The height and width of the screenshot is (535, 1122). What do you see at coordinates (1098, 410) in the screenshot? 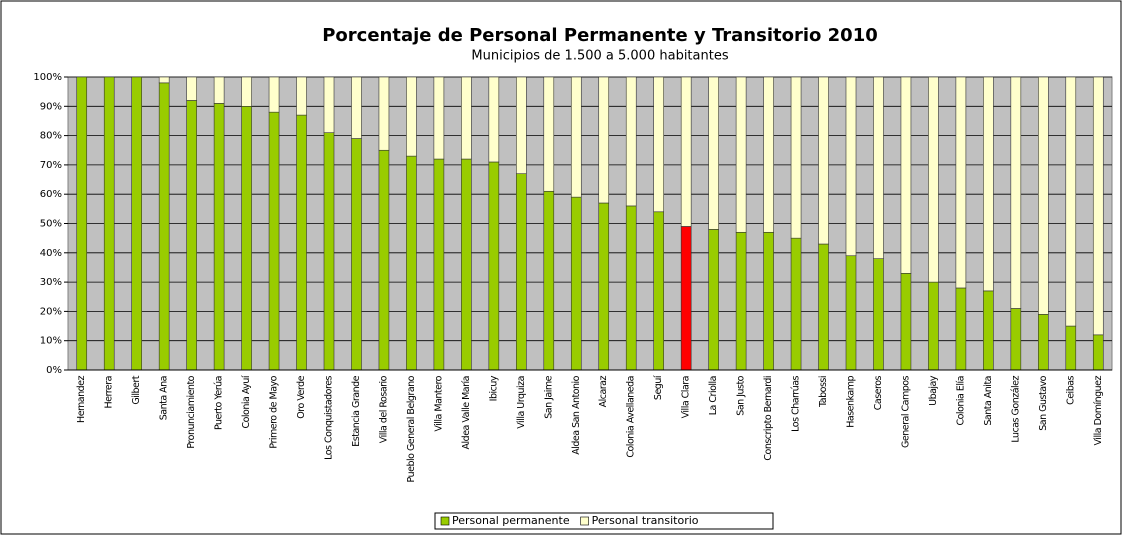
I see `x-tick-label: Villa Domínguez` at bounding box center [1098, 410].